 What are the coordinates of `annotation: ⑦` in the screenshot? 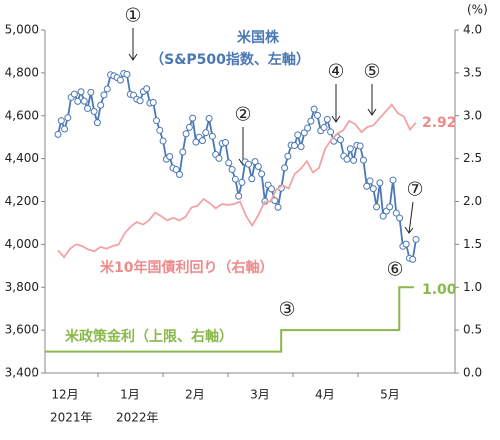 It's located at (414, 190).